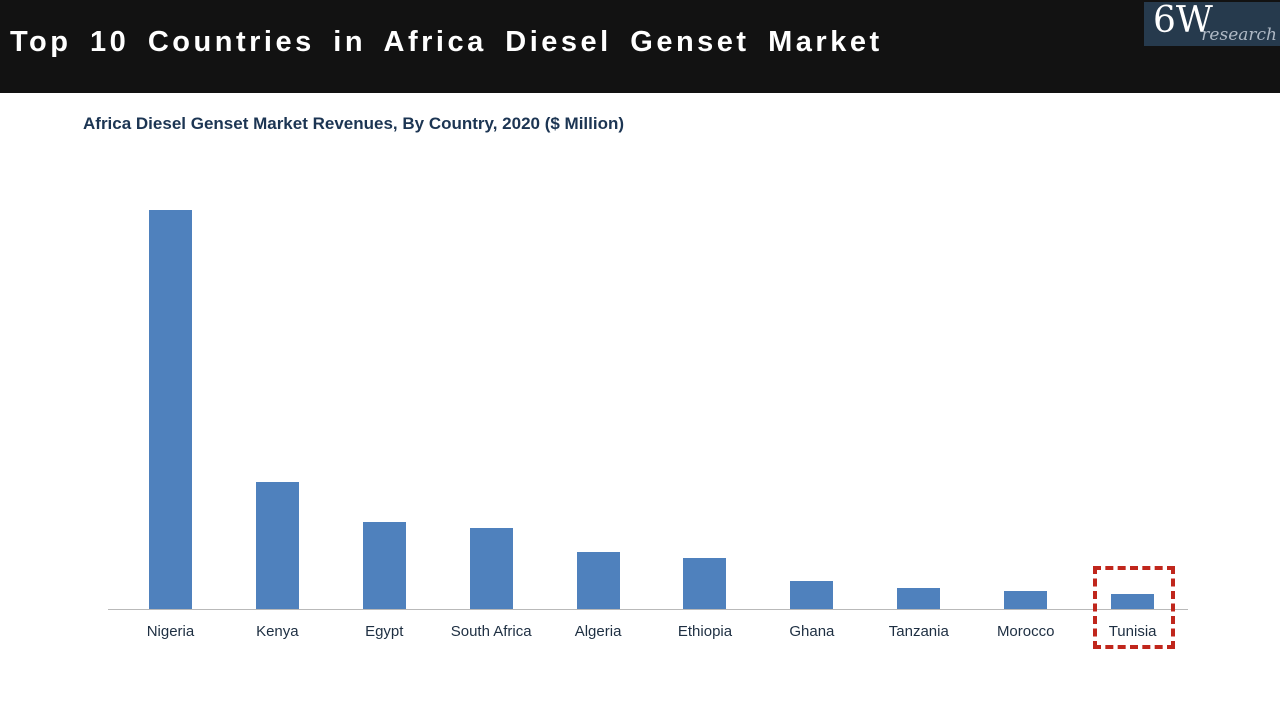 This screenshot has width=1280, height=720. Describe the element at coordinates (919, 598) in the screenshot. I see `bar-tanzania` at that location.